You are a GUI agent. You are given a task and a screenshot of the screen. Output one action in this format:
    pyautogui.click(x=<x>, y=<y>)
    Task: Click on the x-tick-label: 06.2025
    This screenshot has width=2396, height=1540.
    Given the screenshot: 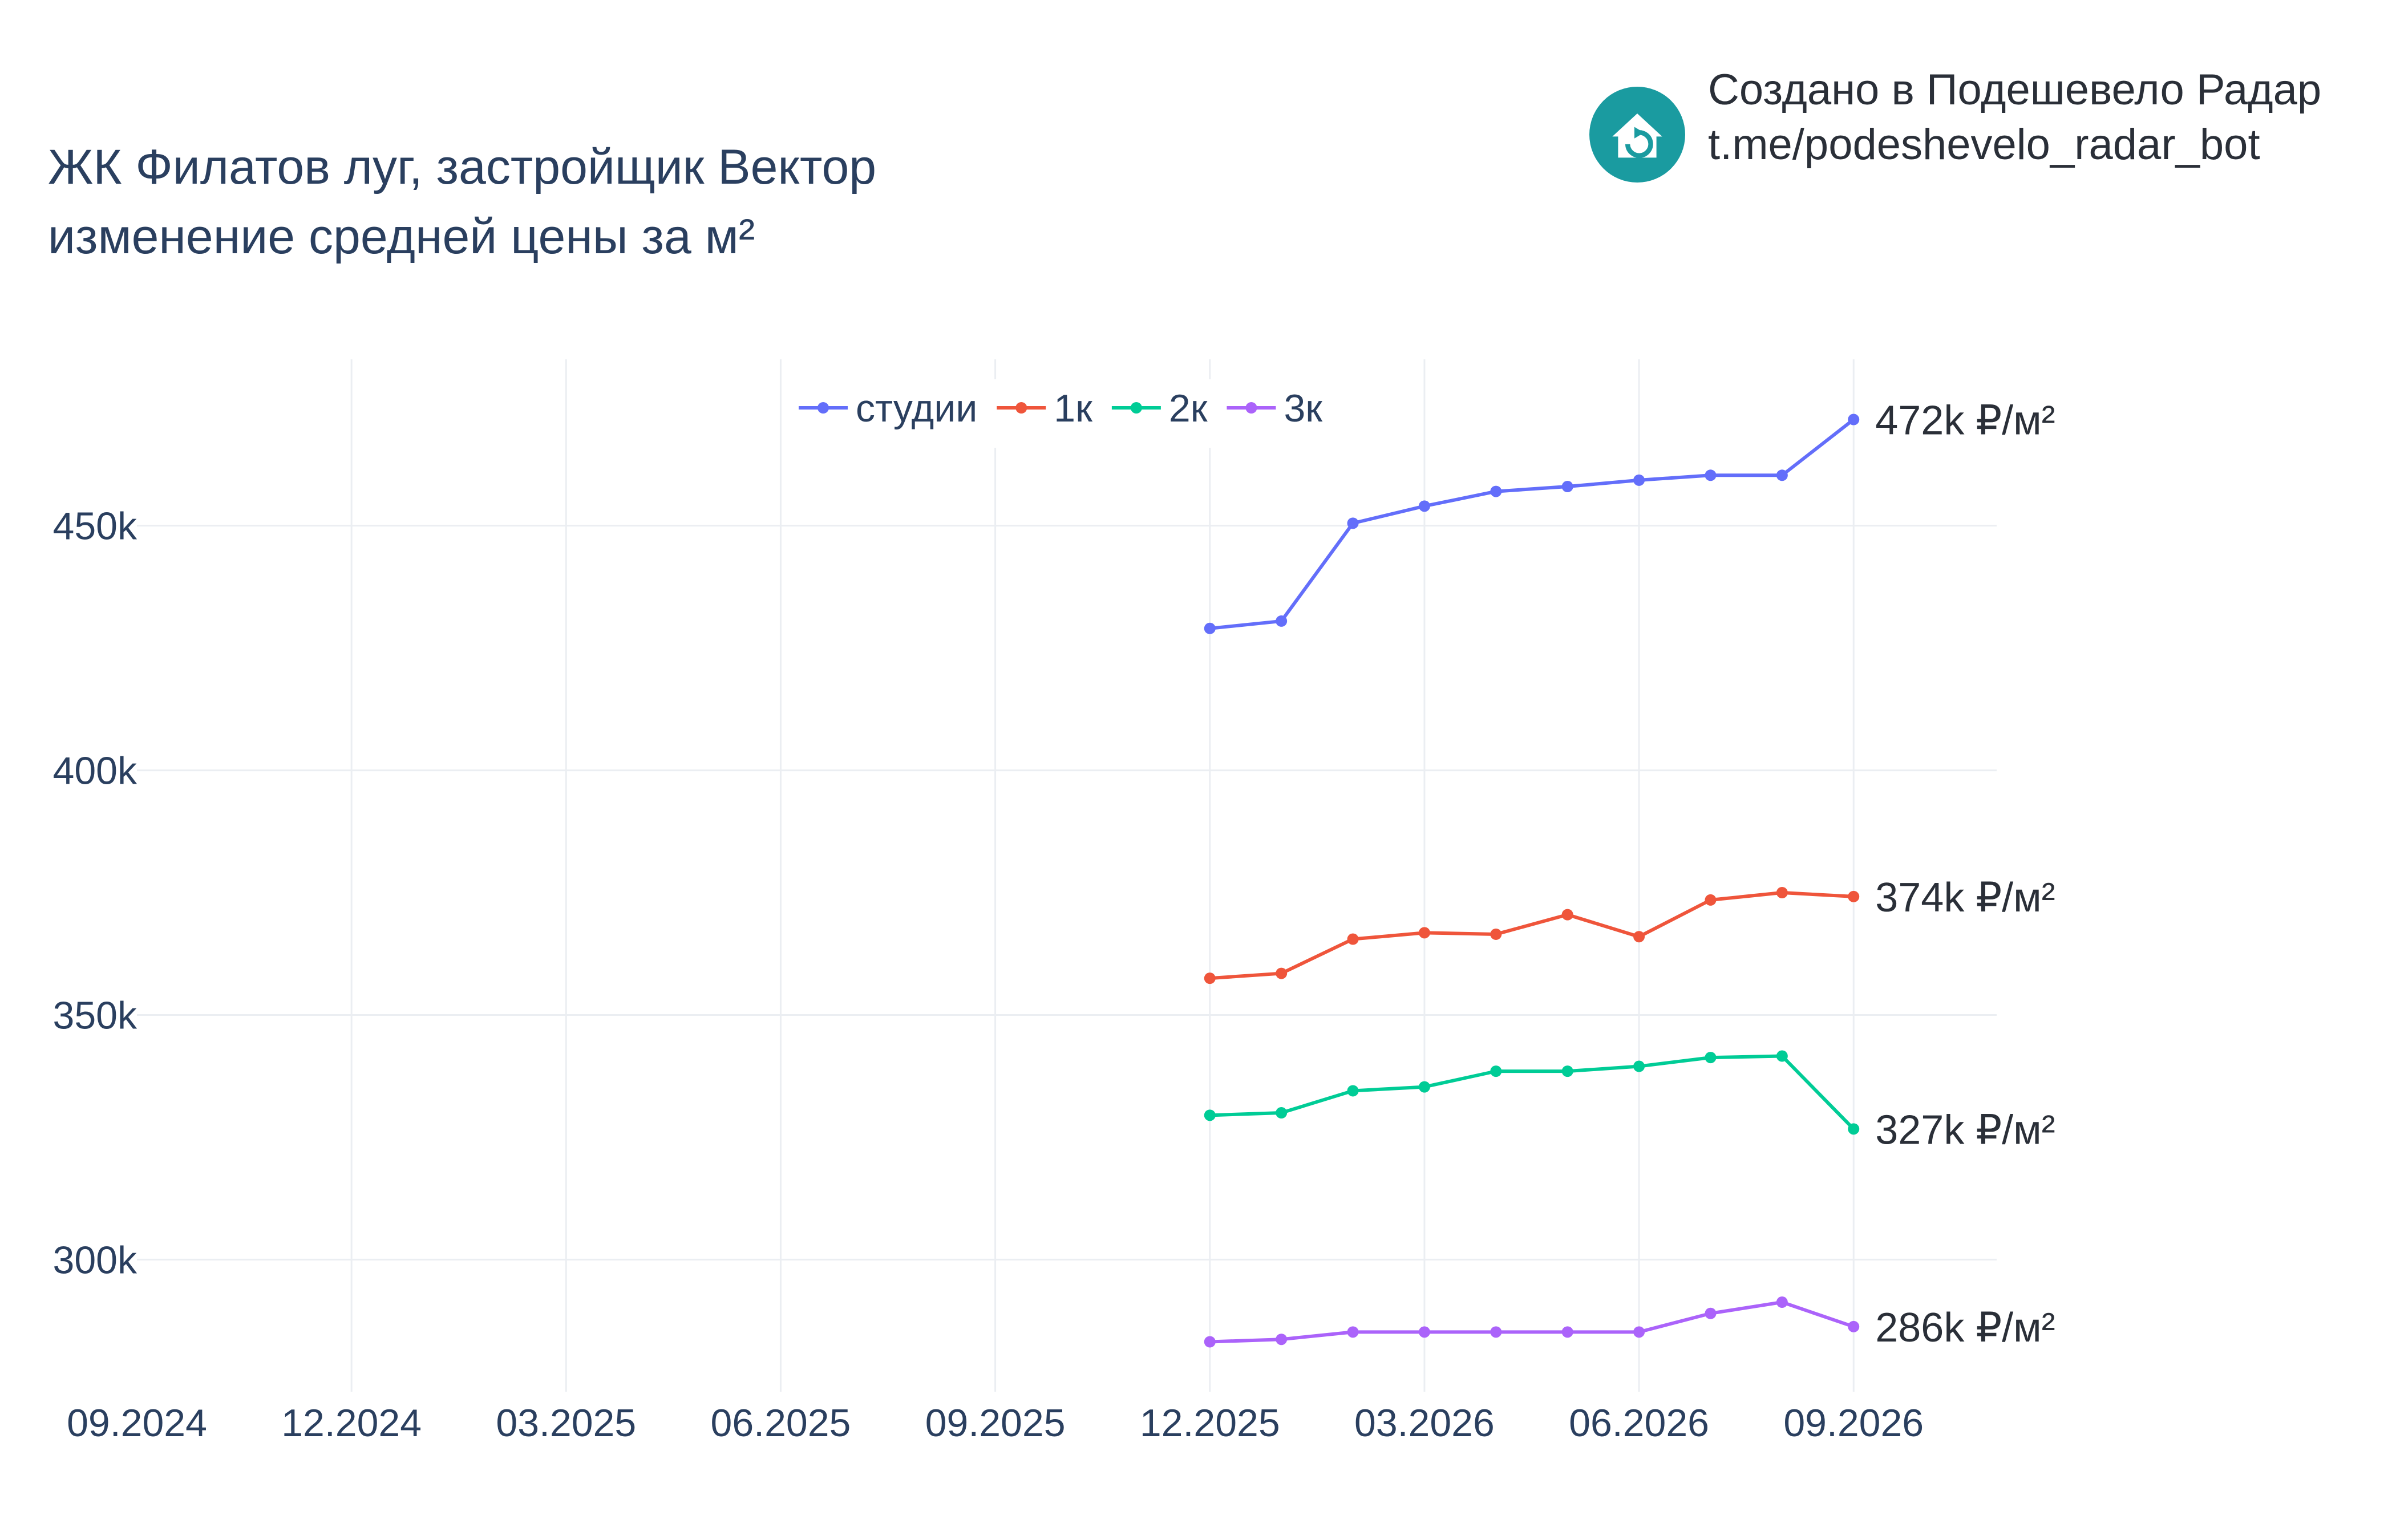 What is the action you would take?
    pyautogui.click(x=781, y=1423)
    